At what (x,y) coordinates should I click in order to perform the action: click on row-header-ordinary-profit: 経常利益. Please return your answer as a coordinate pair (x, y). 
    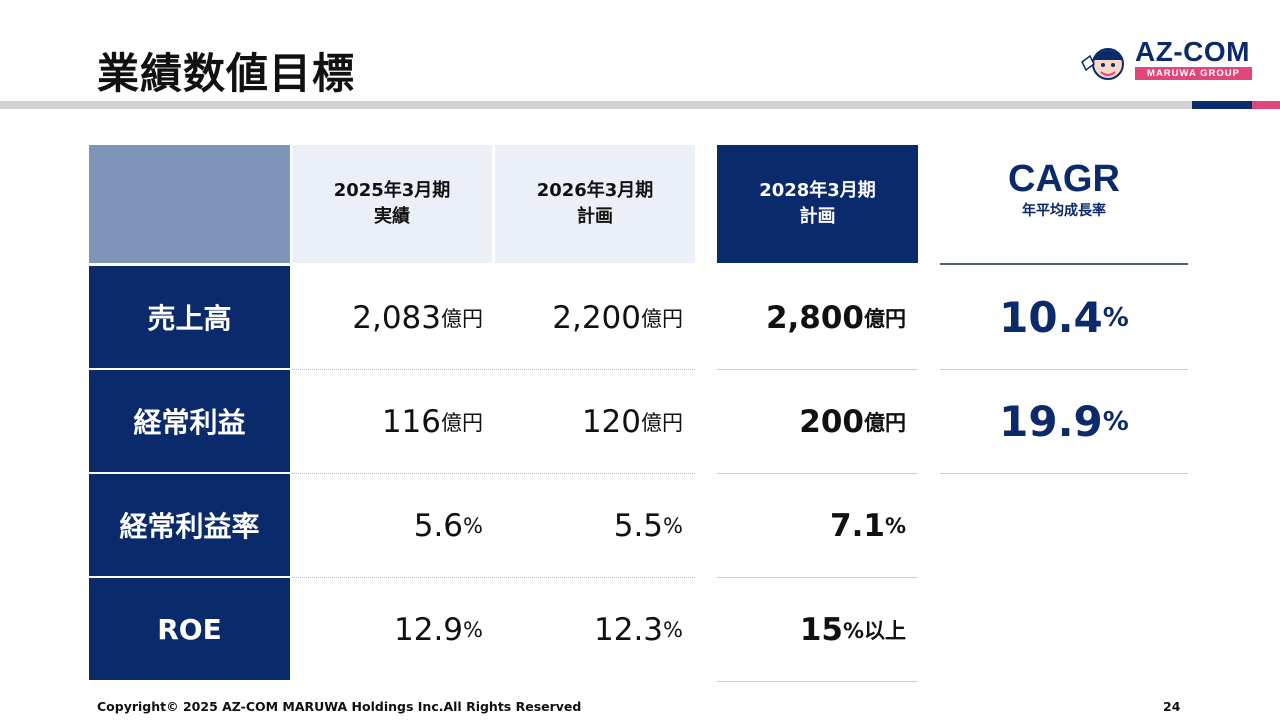
    Looking at the image, I should click on (189, 421).